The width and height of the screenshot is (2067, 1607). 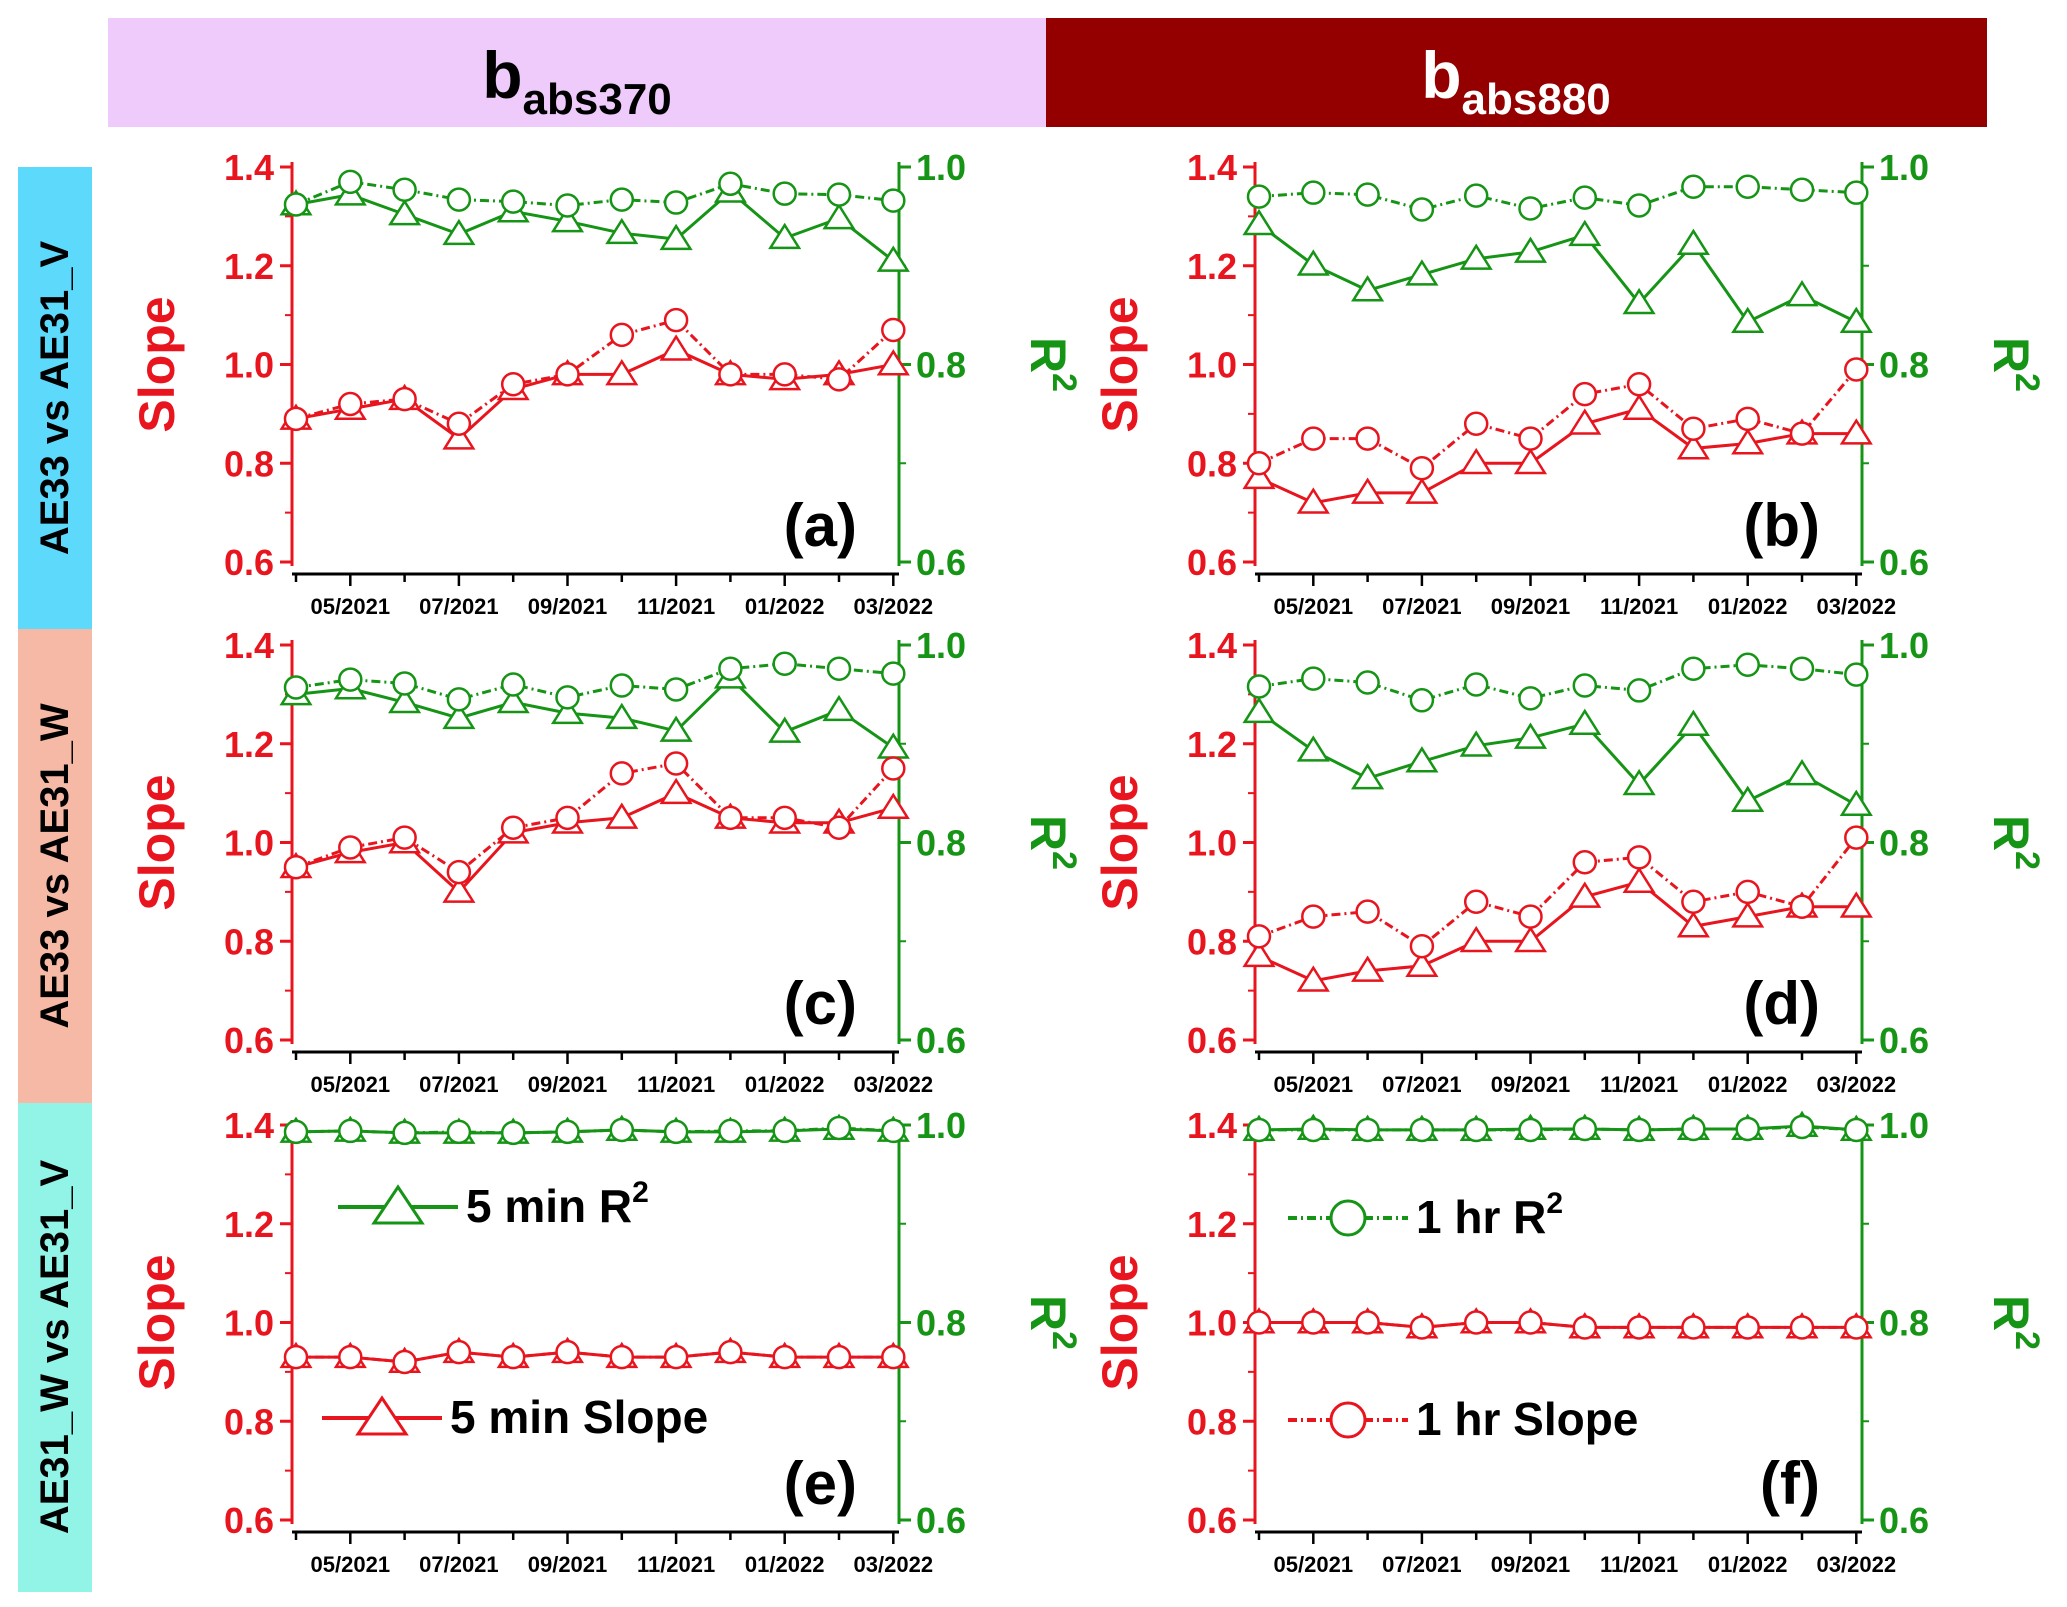 I want to click on header-left-bar, so click(x=577, y=72).